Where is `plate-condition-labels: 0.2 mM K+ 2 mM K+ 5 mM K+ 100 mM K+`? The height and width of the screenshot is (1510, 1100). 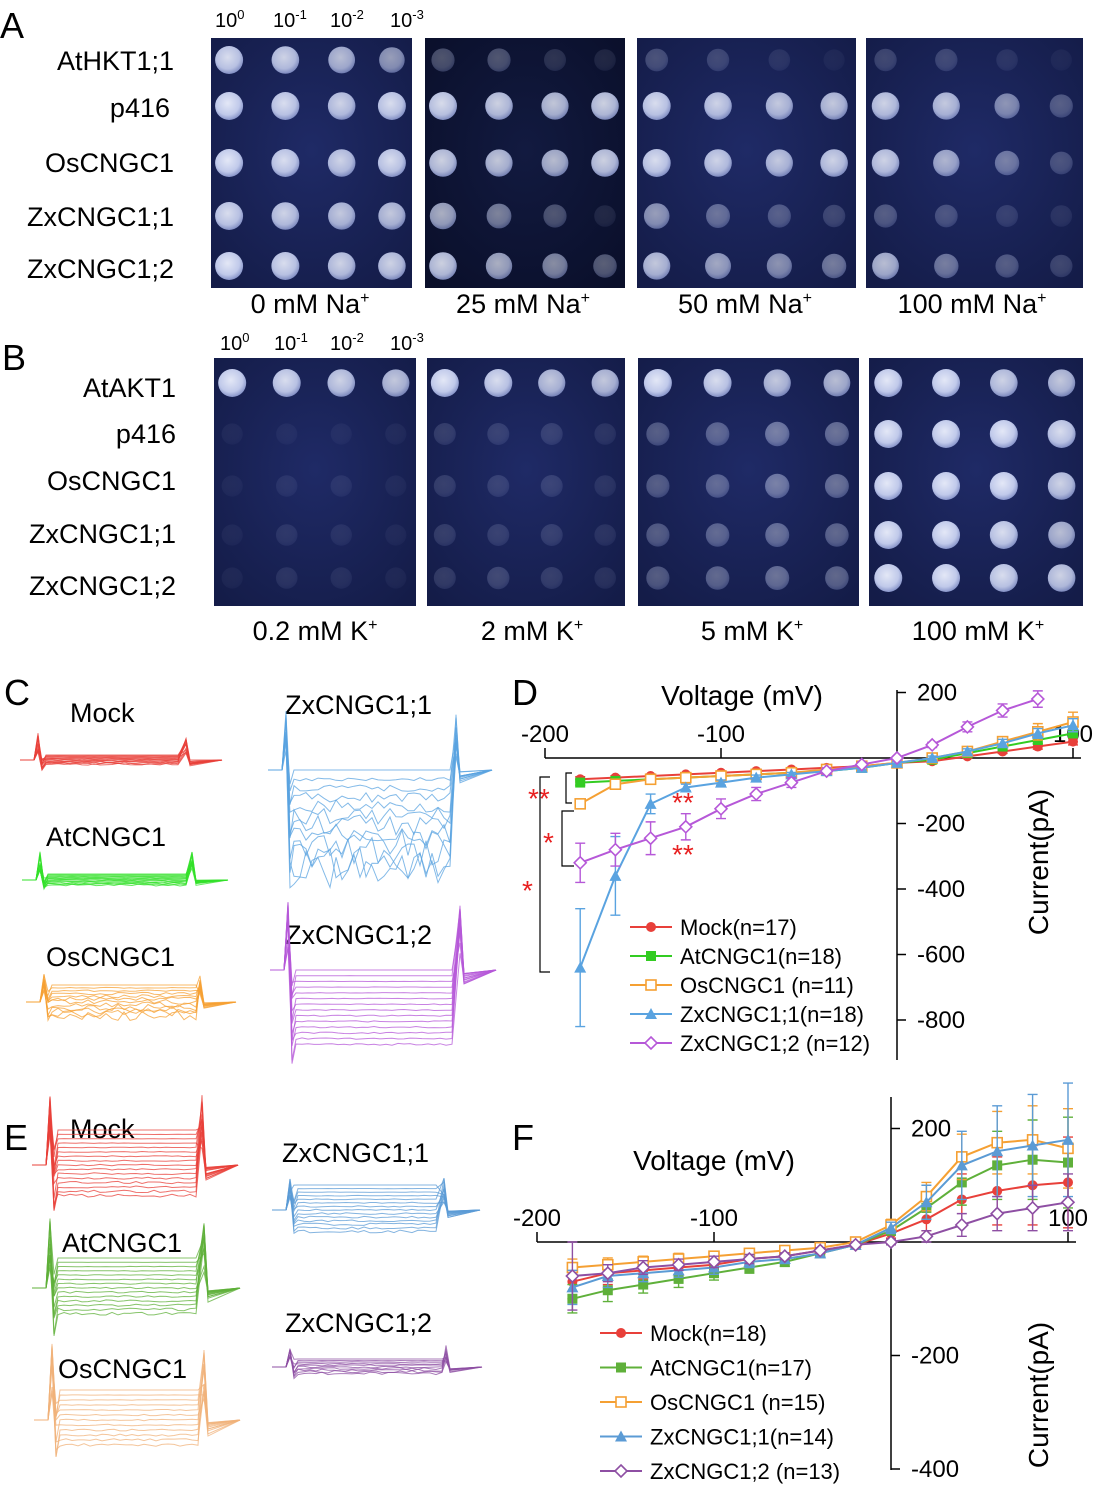 plate-condition-labels: 0.2 mM K+ 2 mM K+ 5 mM K+ 100 mM K+ is located at coordinates (649, 631).